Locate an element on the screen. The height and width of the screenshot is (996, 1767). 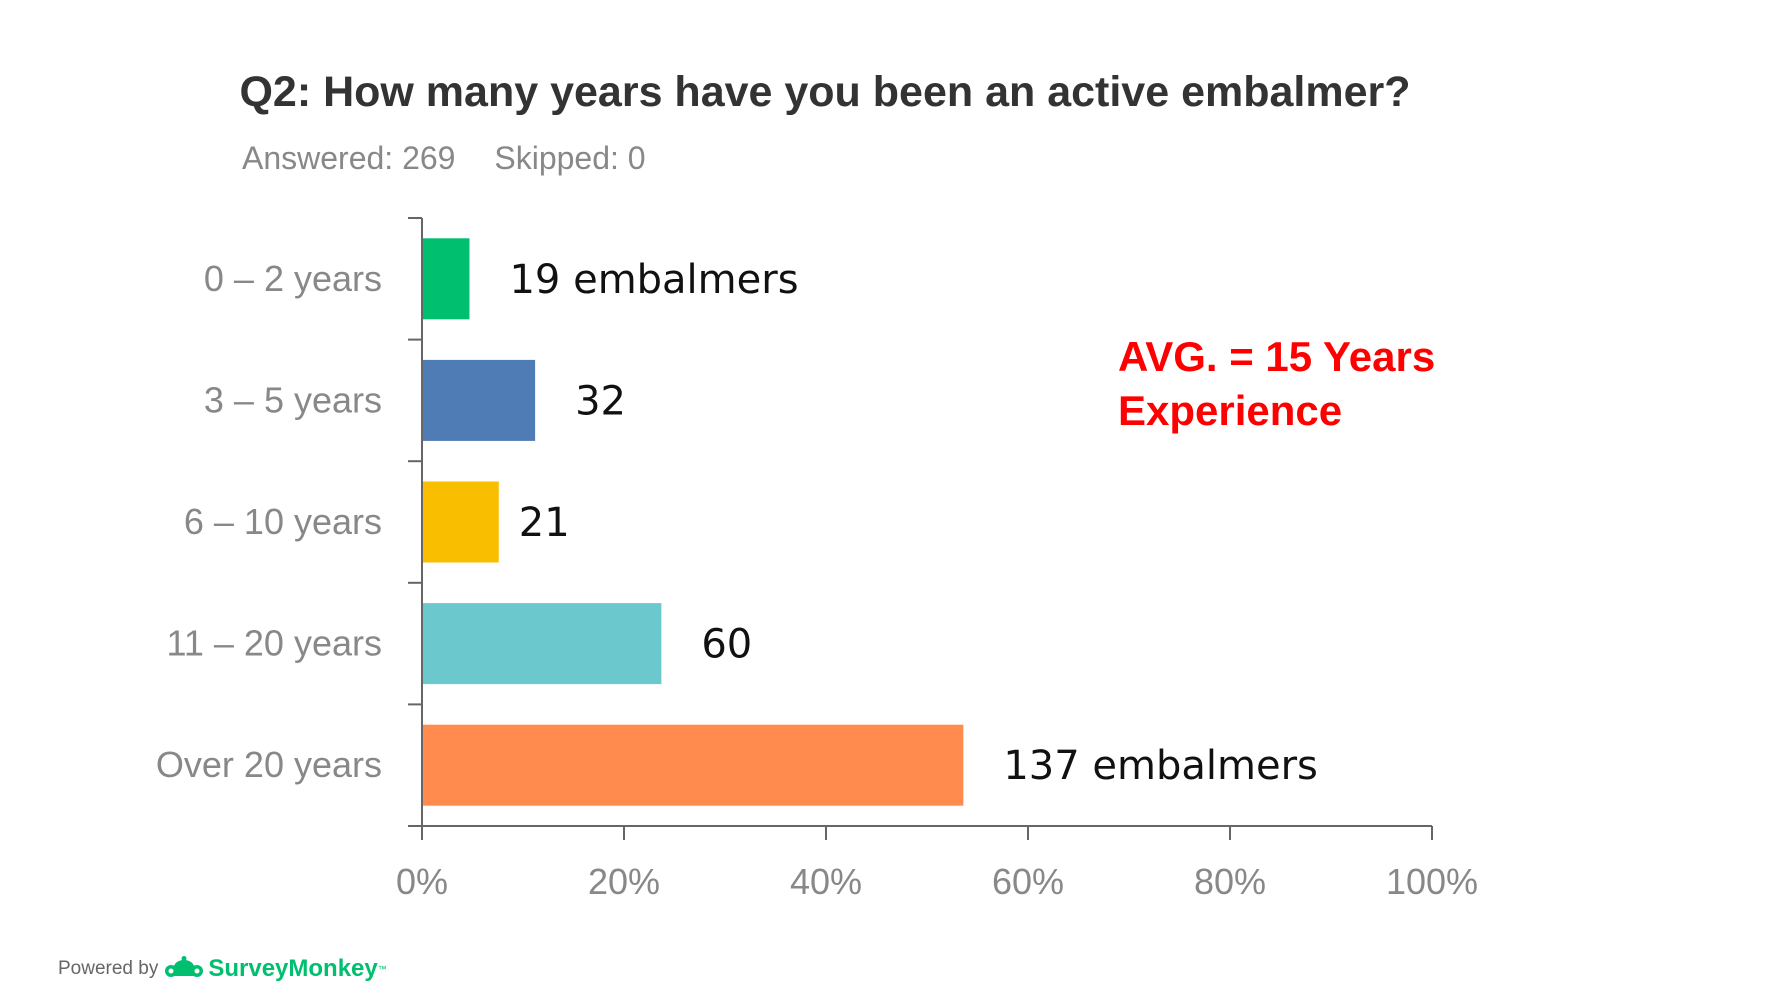
data-label: 137 embalmers is located at coordinates (1160, 766).